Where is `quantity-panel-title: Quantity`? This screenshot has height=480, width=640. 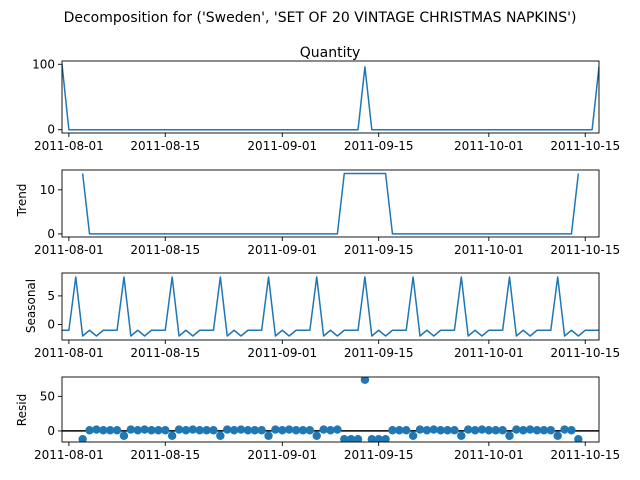 quantity-panel-title: Quantity is located at coordinates (330, 53).